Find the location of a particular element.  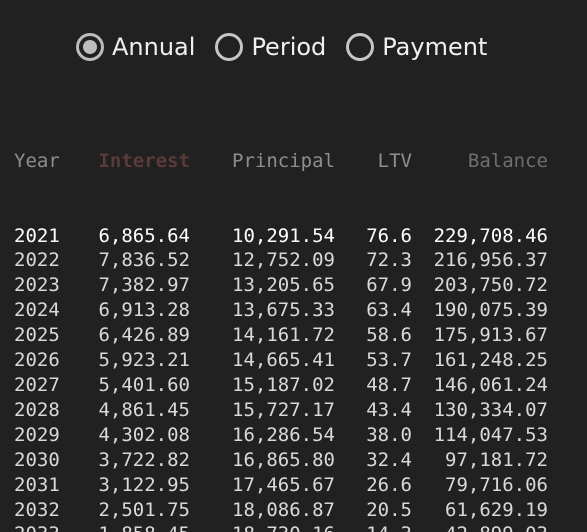

cell-ltv: 67.9 is located at coordinates (389, 285).